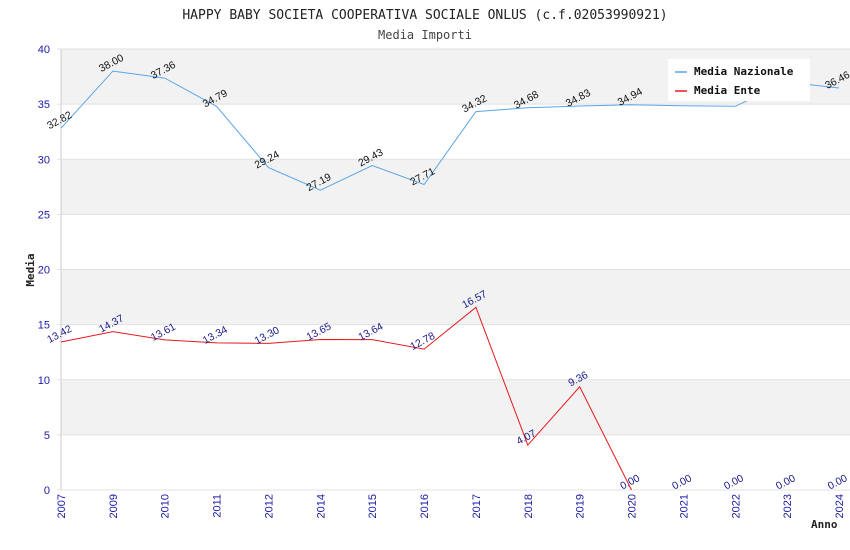  What do you see at coordinates (30, 269) in the screenshot?
I see `y-axis-label: Media` at bounding box center [30, 269].